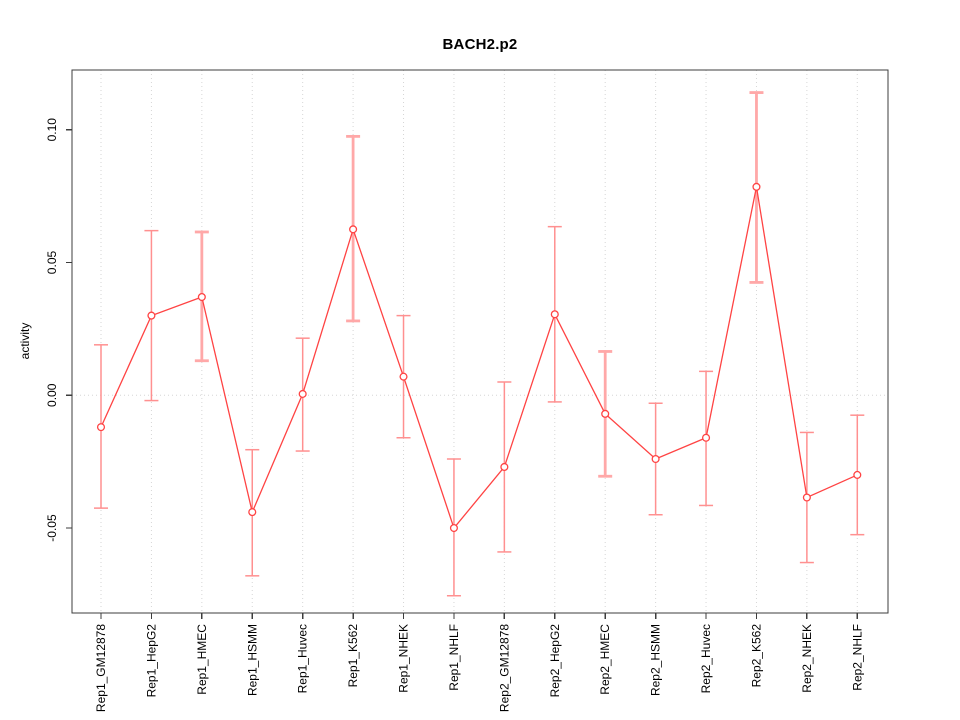 This screenshot has width=960, height=720. What do you see at coordinates (52, 263) in the screenshot?
I see `y-tick-label: 0.05` at bounding box center [52, 263].